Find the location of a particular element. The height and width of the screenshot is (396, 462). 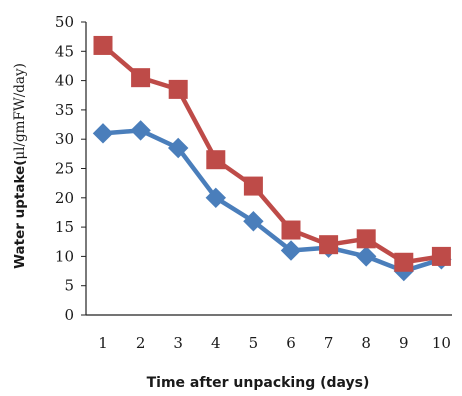

x-axis-title: Time after unpacking (days) is located at coordinates (258, 383).